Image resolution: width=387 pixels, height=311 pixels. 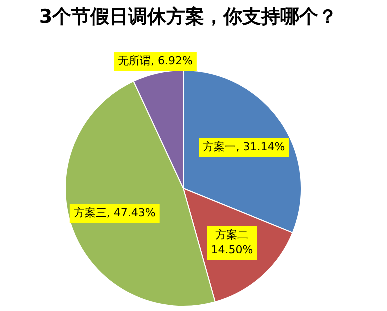 I want to click on chart-title: 3个节假日调休方案，你支持哪个？, so click(x=188, y=17).